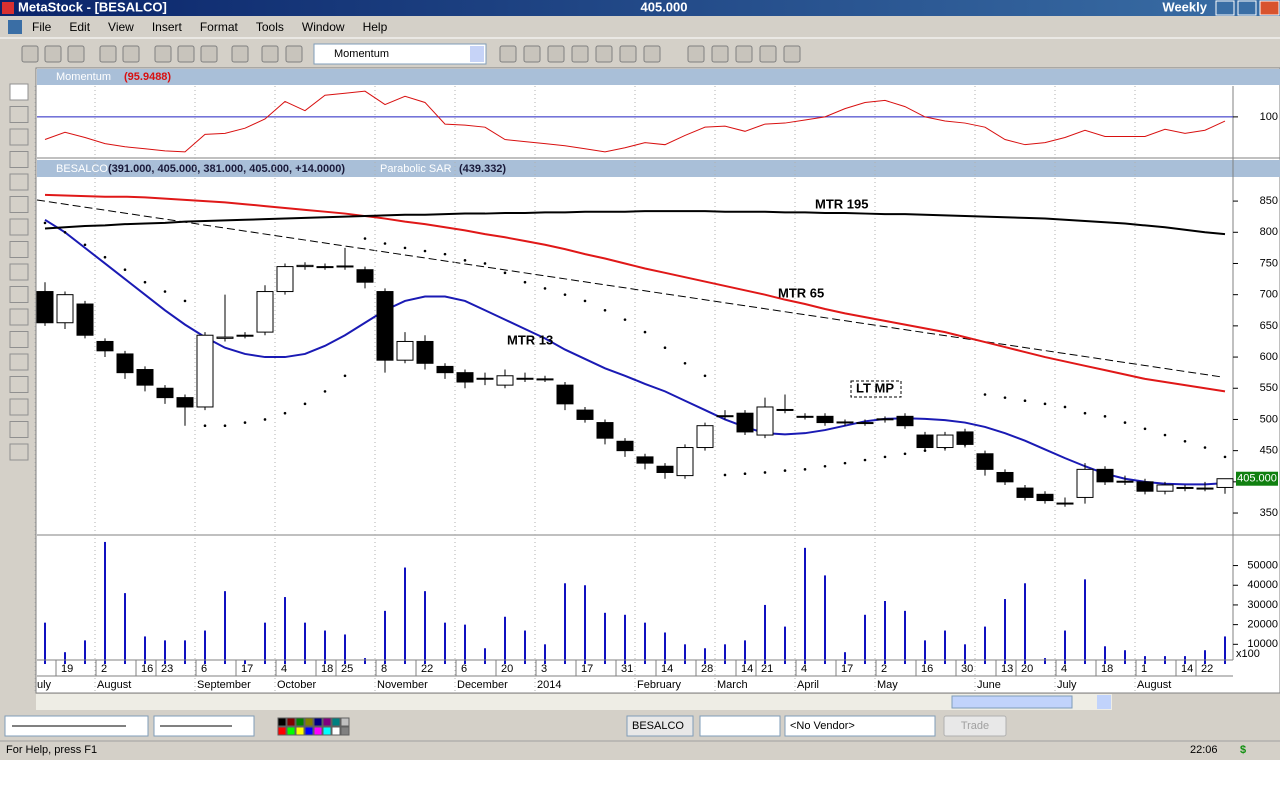  What do you see at coordinates (740, 726) in the screenshot?
I see `account-select` at bounding box center [740, 726].